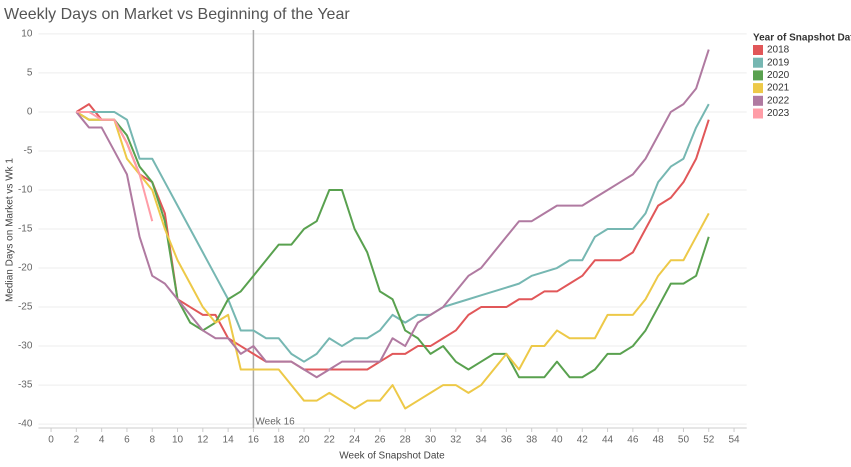  What do you see at coordinates (778, 62) in the screenshot?
I see `legend-label: 2019` at bounding box center [778, 62].